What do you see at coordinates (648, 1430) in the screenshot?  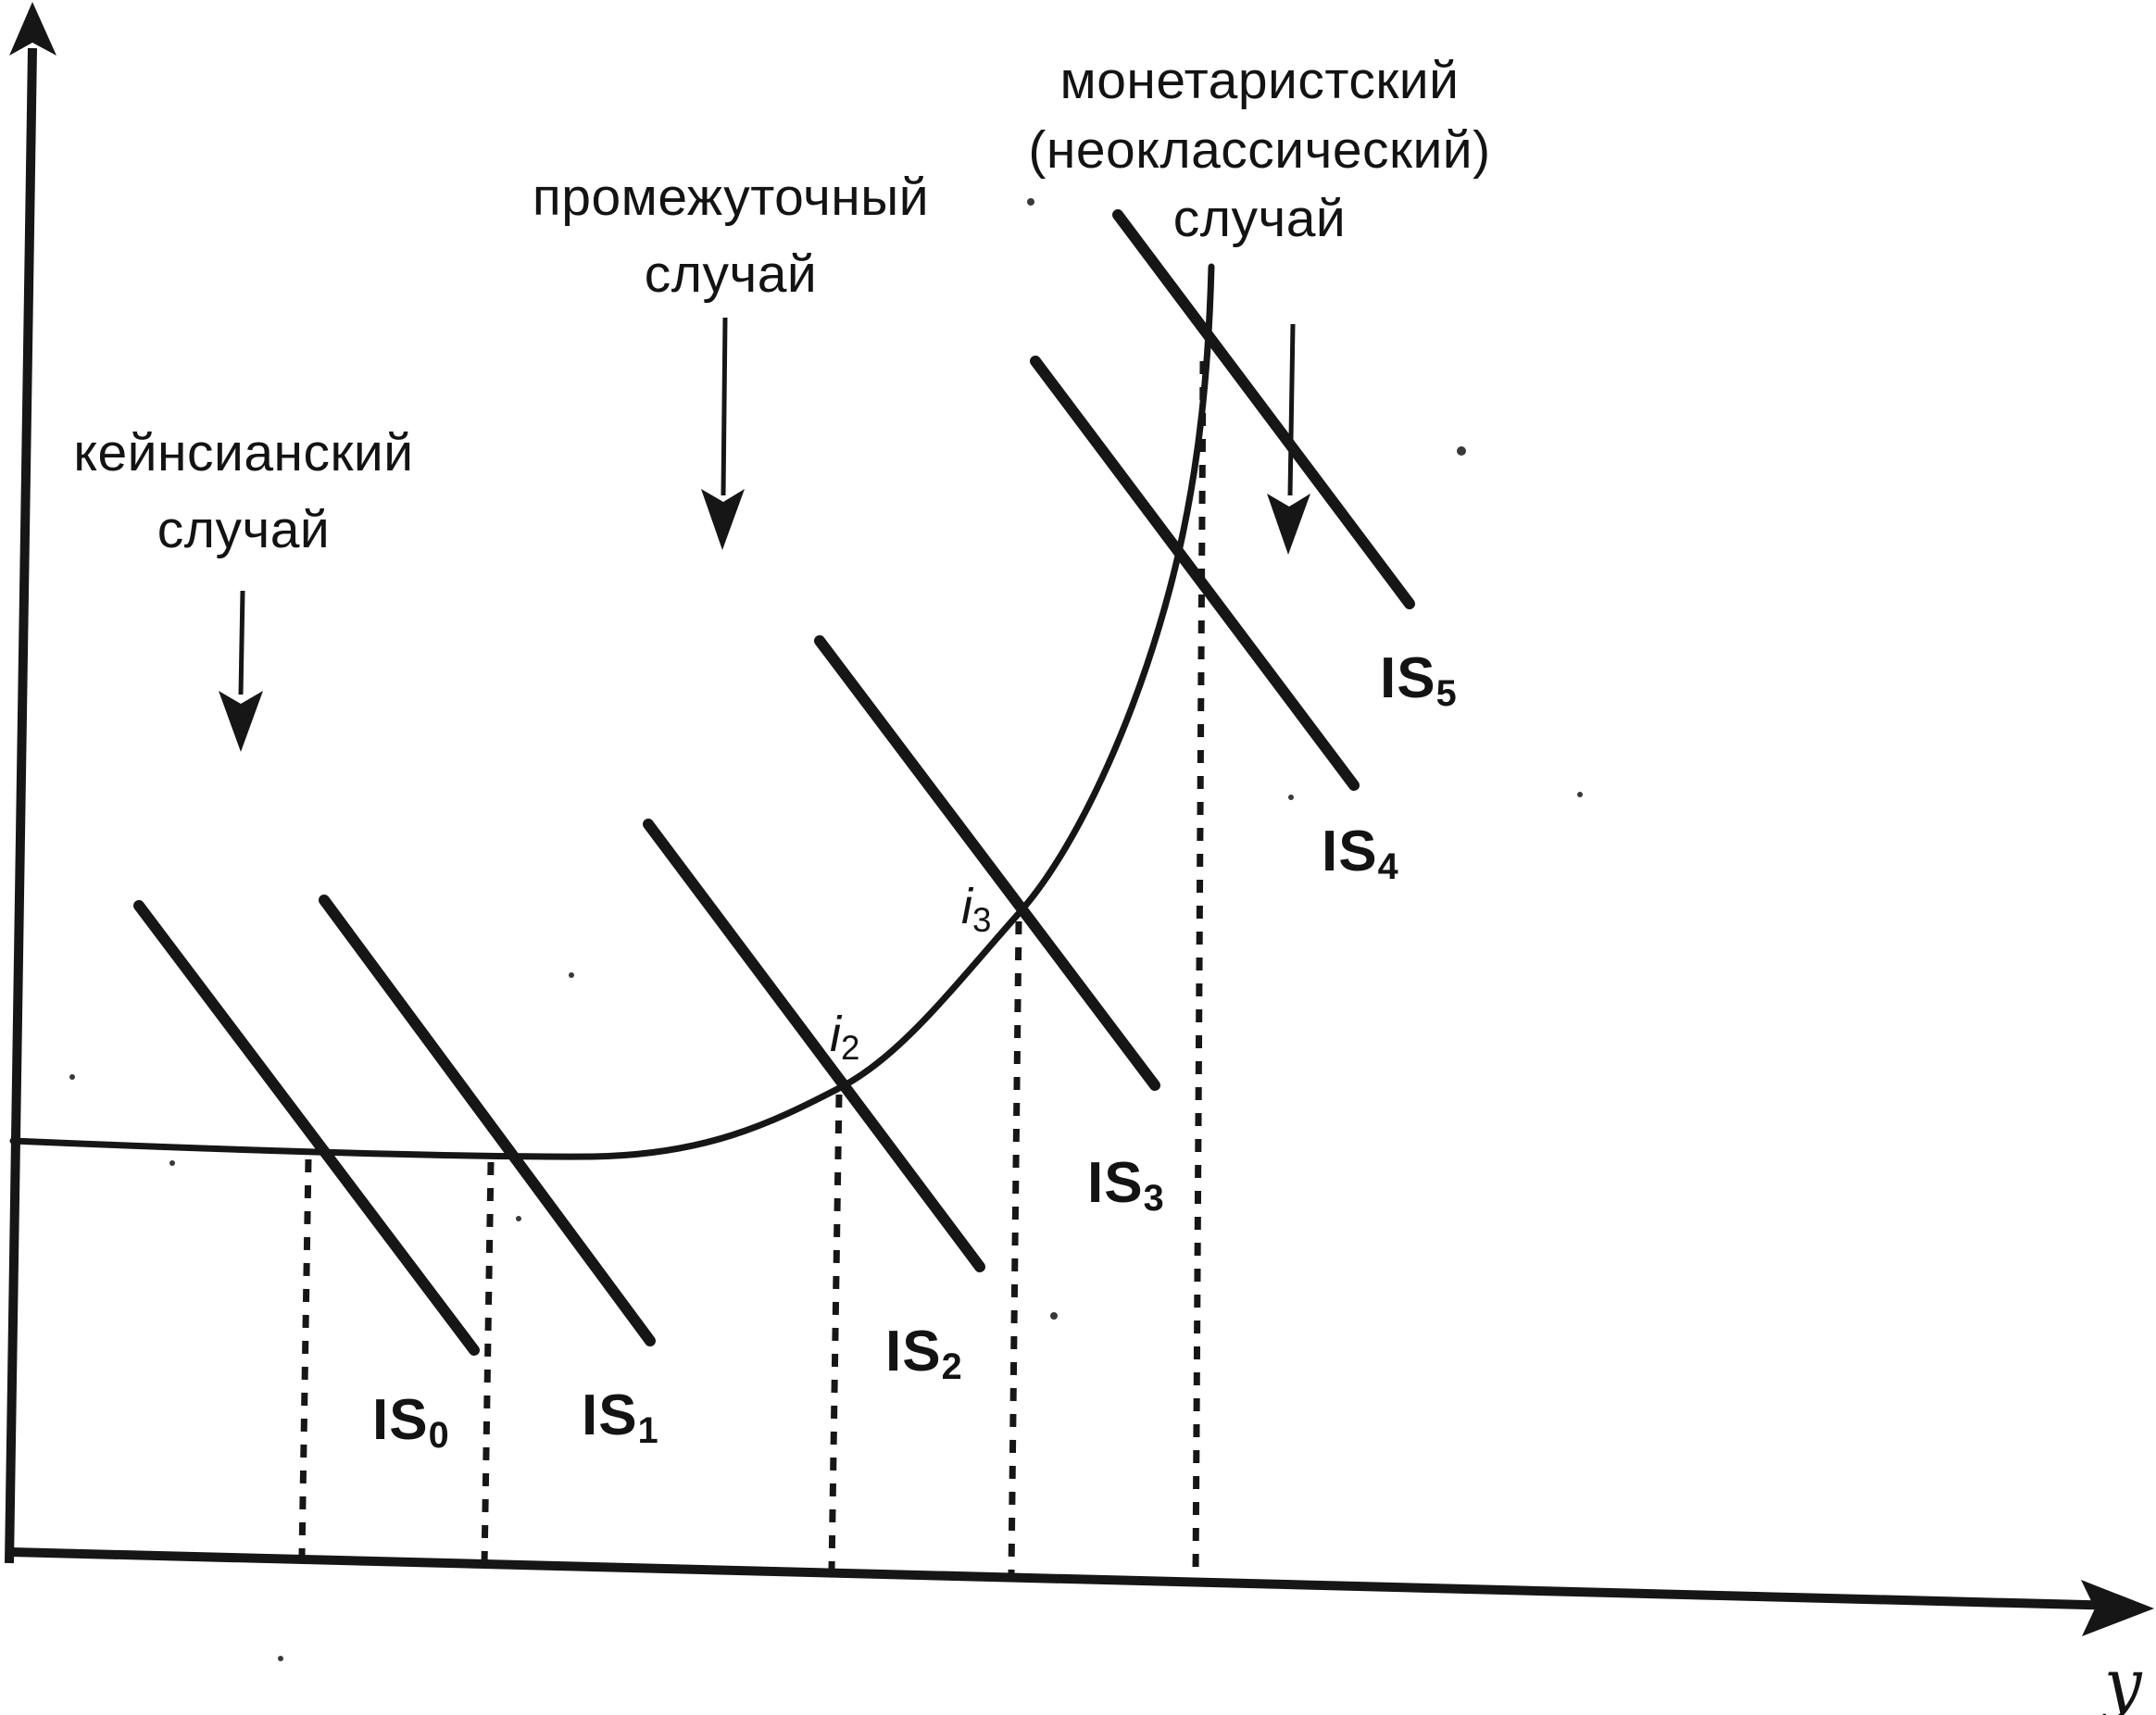 I see `is-label-sub: 1` at bounding box center [648, 1430].